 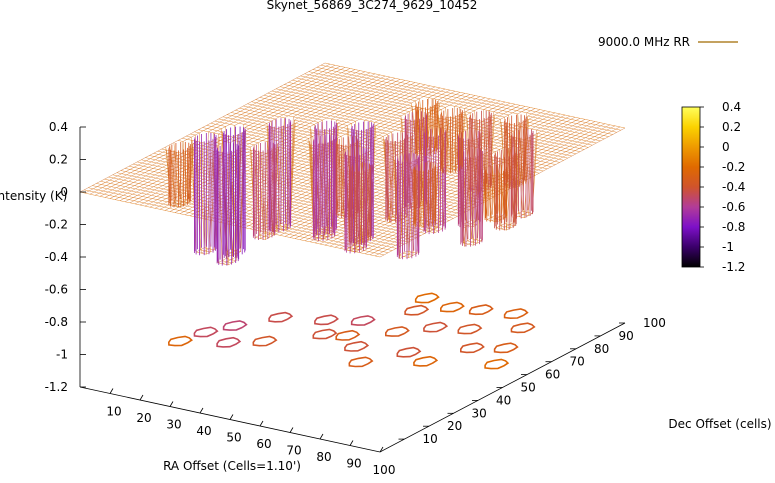 I want to click on x-tick-label: 50, so click(x=233, y=438).